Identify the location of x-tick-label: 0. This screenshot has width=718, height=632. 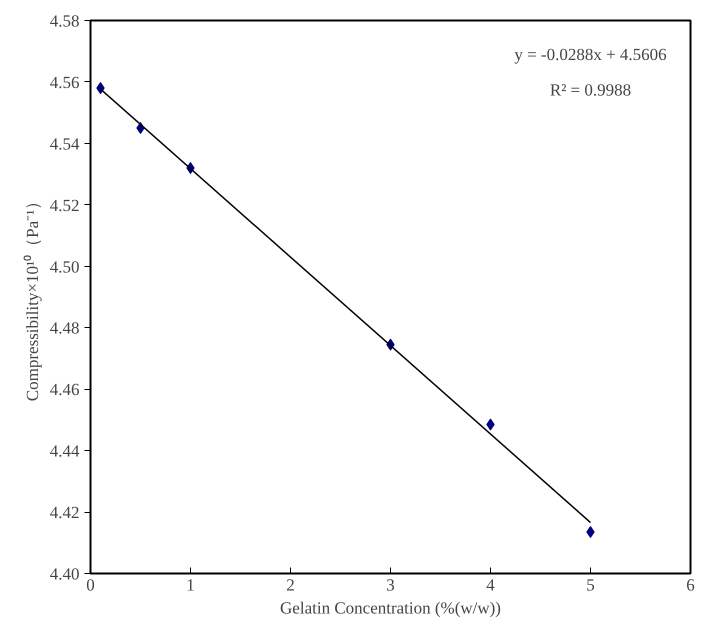
(90, 585).